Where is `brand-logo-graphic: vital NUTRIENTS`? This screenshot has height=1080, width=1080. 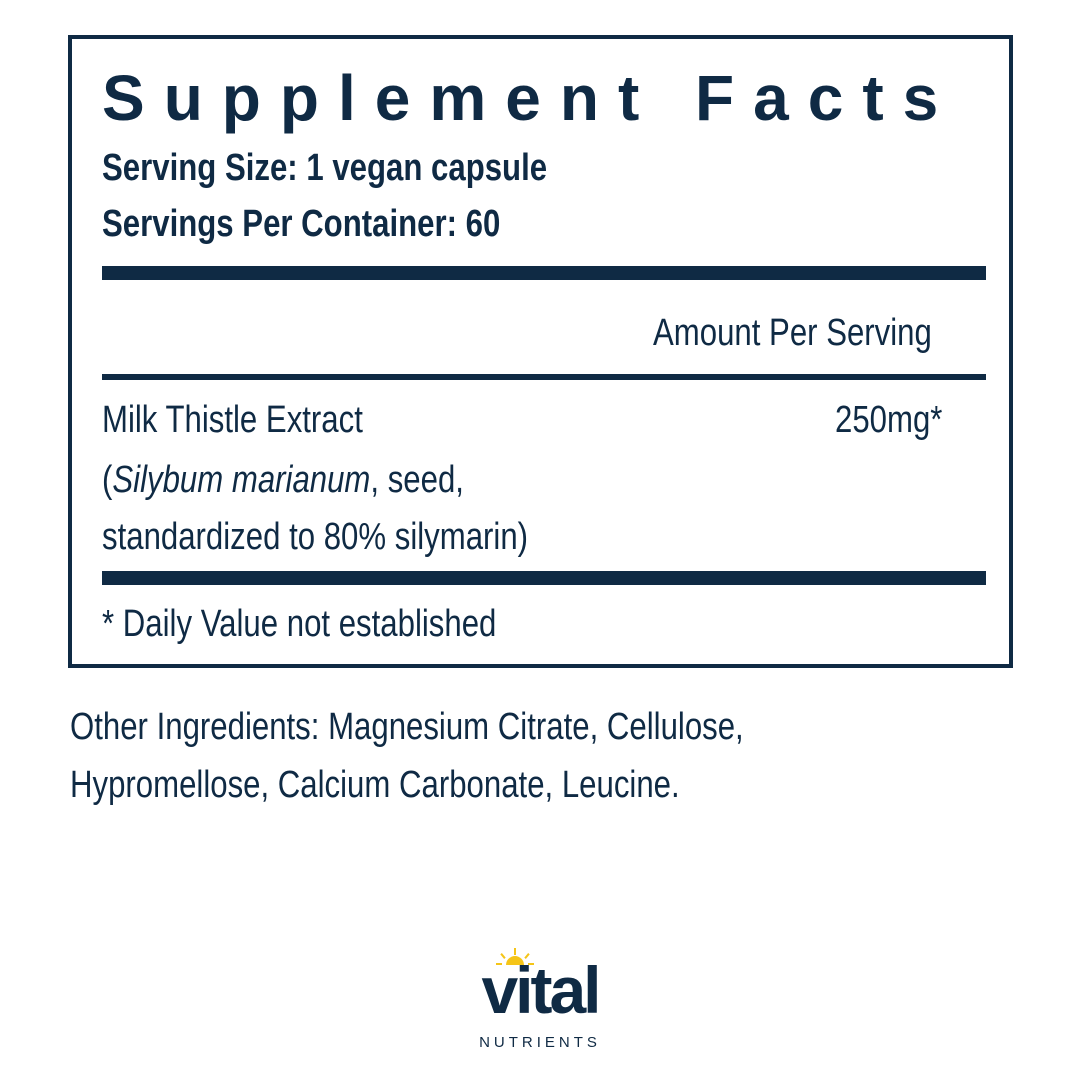 brand-logo-graphic: vital NUTRIENTS is located at coordinates (540, 999).